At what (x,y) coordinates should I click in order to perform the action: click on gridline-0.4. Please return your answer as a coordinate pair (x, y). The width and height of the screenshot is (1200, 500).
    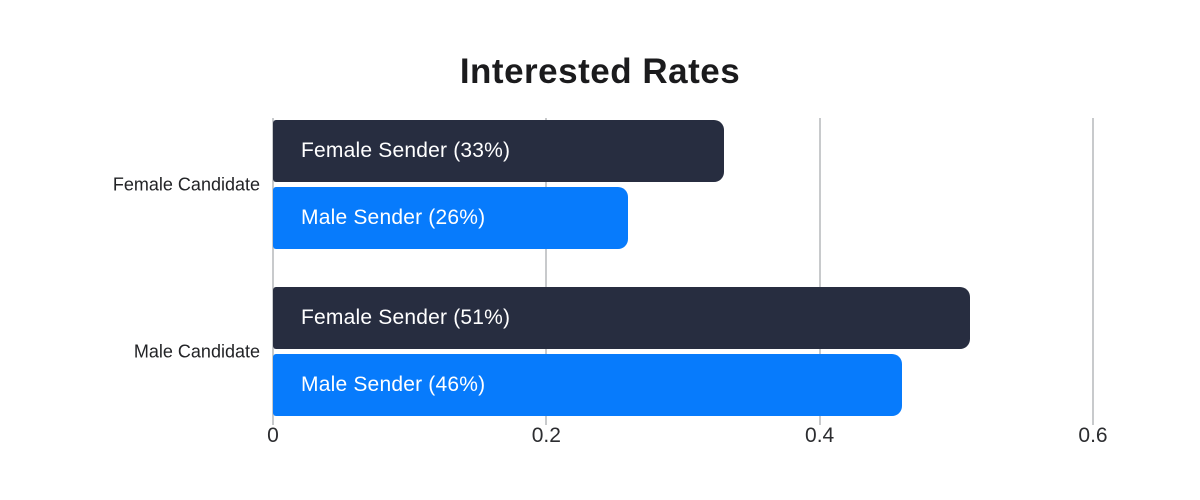
    Looking at the image, I should click on (819, 271).